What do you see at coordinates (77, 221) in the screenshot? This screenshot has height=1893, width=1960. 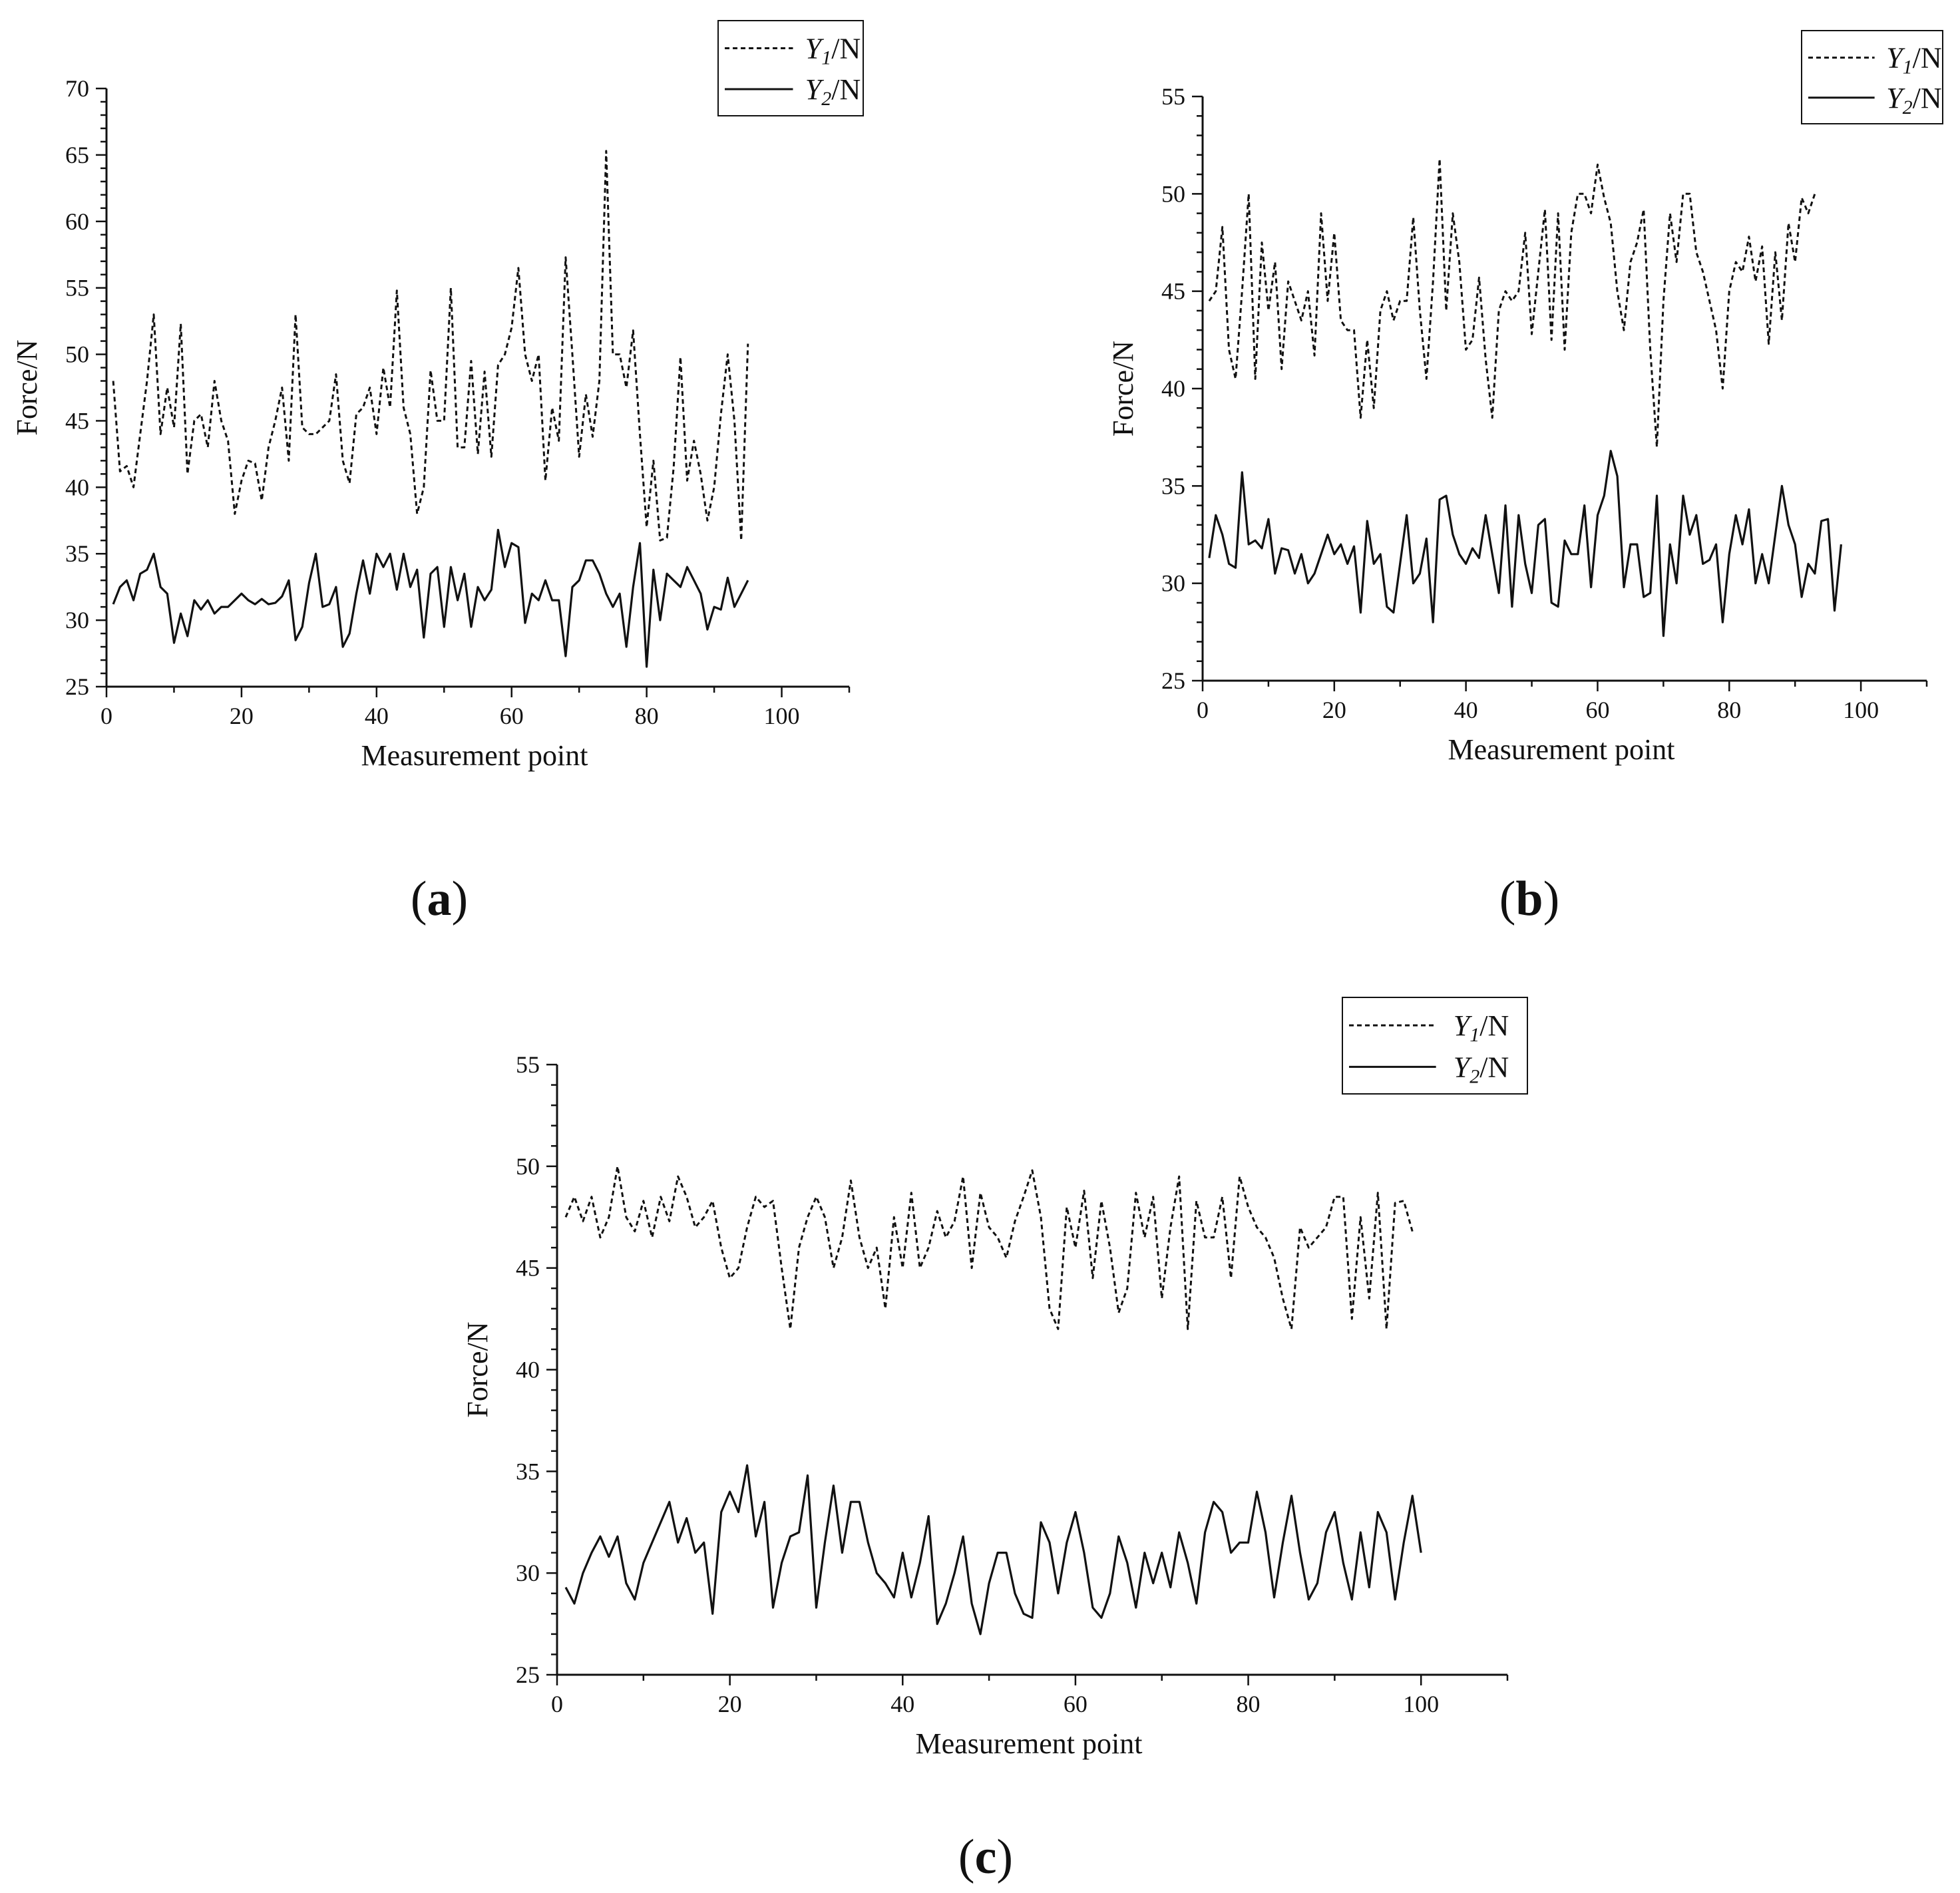 I see `y-tick-label: 60` at bounding box center [77, 221].